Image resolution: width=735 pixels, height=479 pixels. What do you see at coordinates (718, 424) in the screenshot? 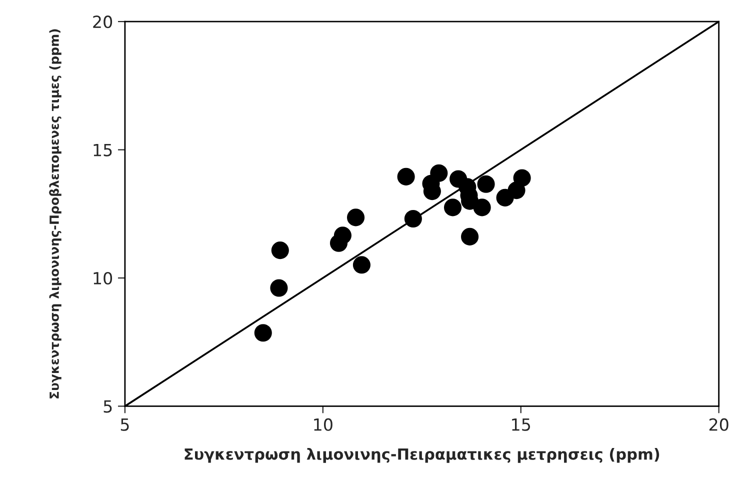
I see `x-tick-label: 20` at bounding box center [718, 424].